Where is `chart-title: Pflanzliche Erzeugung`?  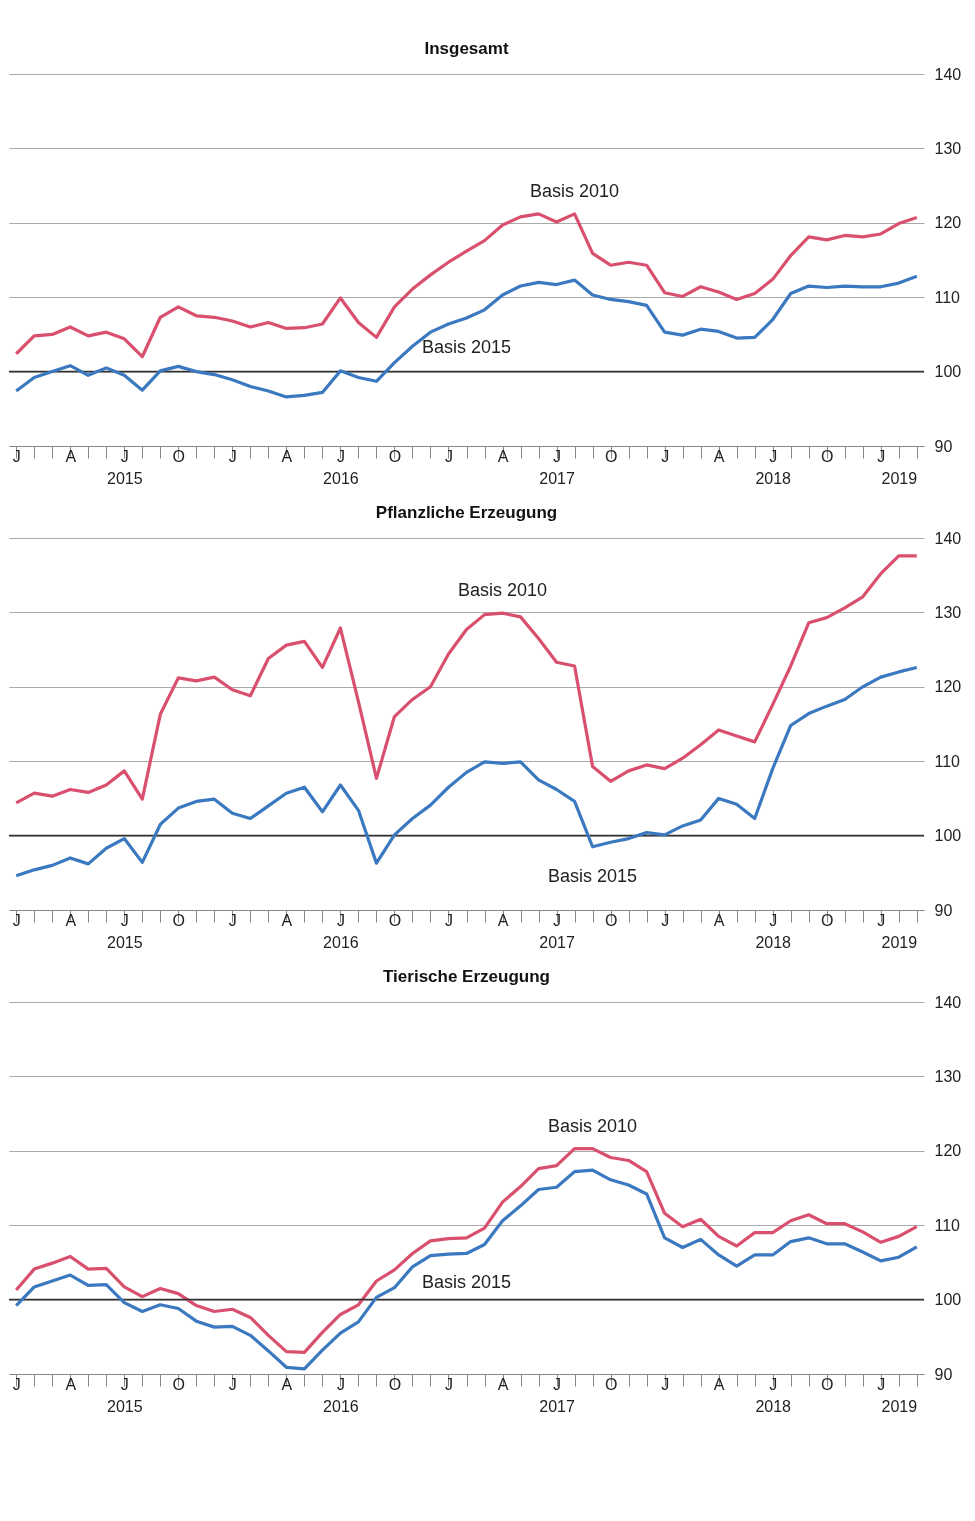 chart-title: Pflanzliche Erzeugung is located at coordinates (466, 512).